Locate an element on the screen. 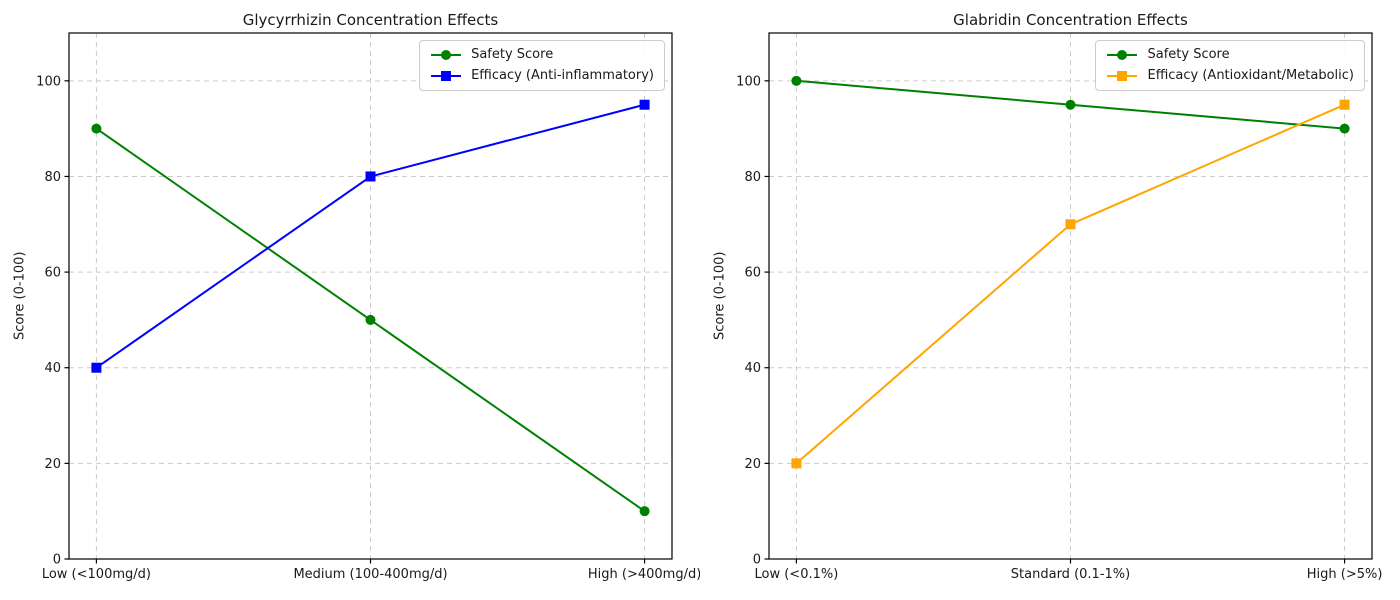 The image size is (1400, 600). x-tick-label: Low (<100mg/d) is located at coordinates (96, 574).